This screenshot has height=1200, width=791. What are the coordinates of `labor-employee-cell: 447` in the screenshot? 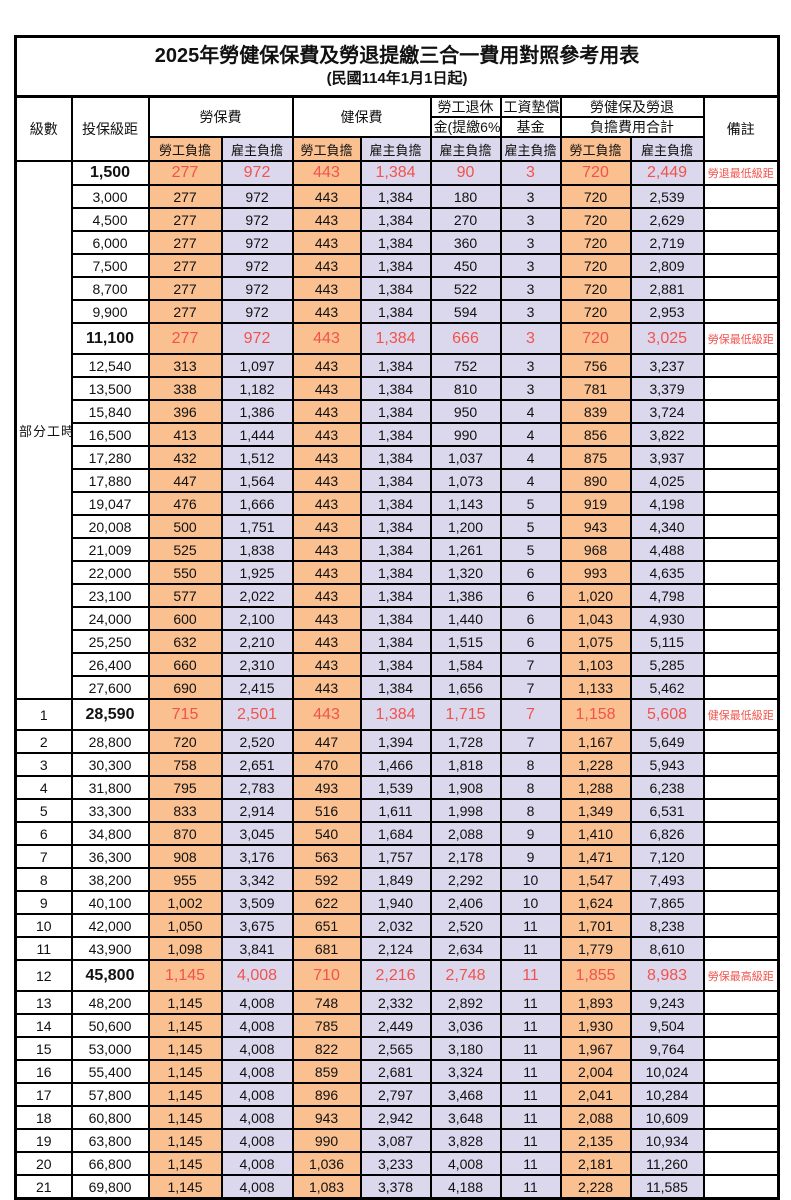 It's located at (185, 480).